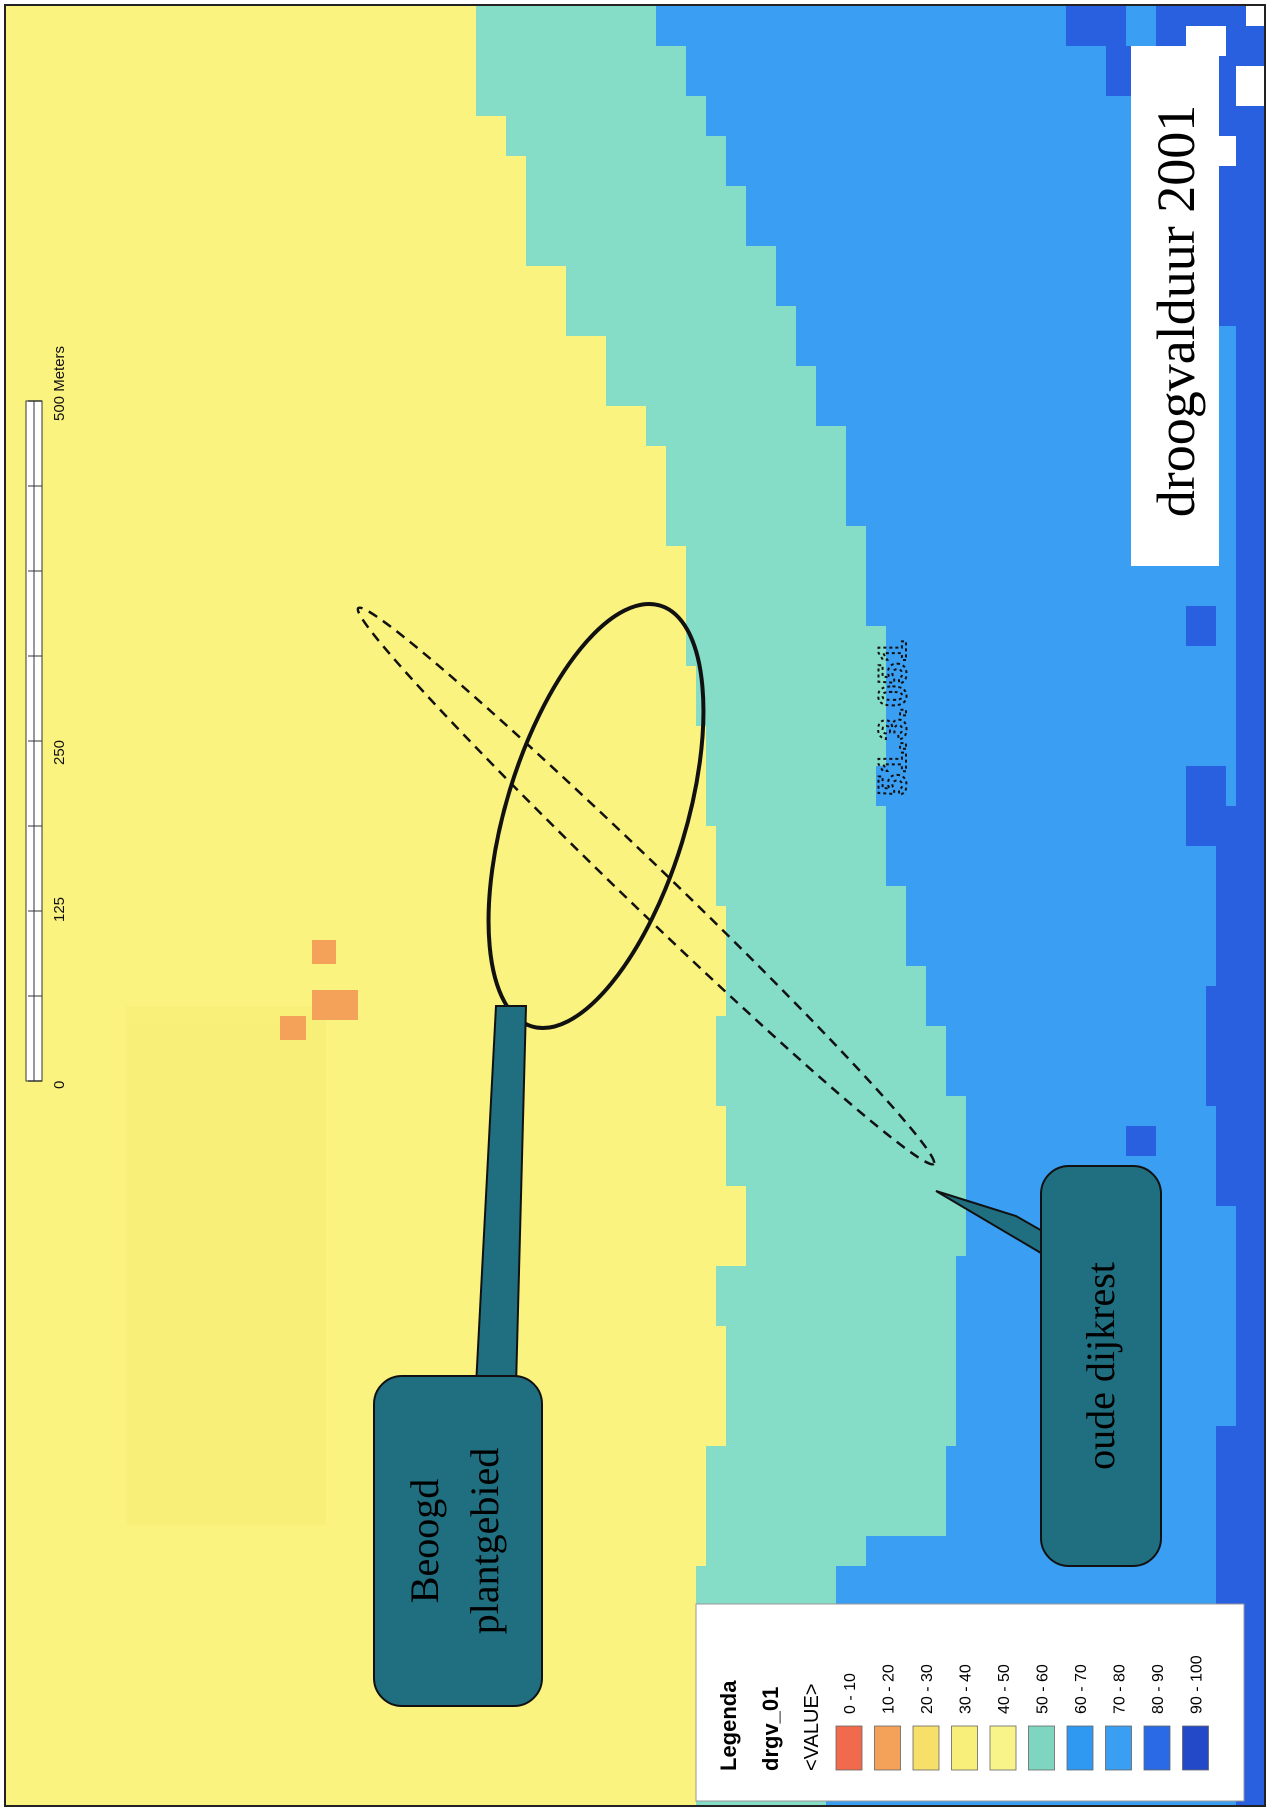 Image resolution: width=1273 pixels, height=1813 pixels. Describe the element at coordinates (893, 718) in the screenshot. I see `stamp-text: 51.3.051` at that location.